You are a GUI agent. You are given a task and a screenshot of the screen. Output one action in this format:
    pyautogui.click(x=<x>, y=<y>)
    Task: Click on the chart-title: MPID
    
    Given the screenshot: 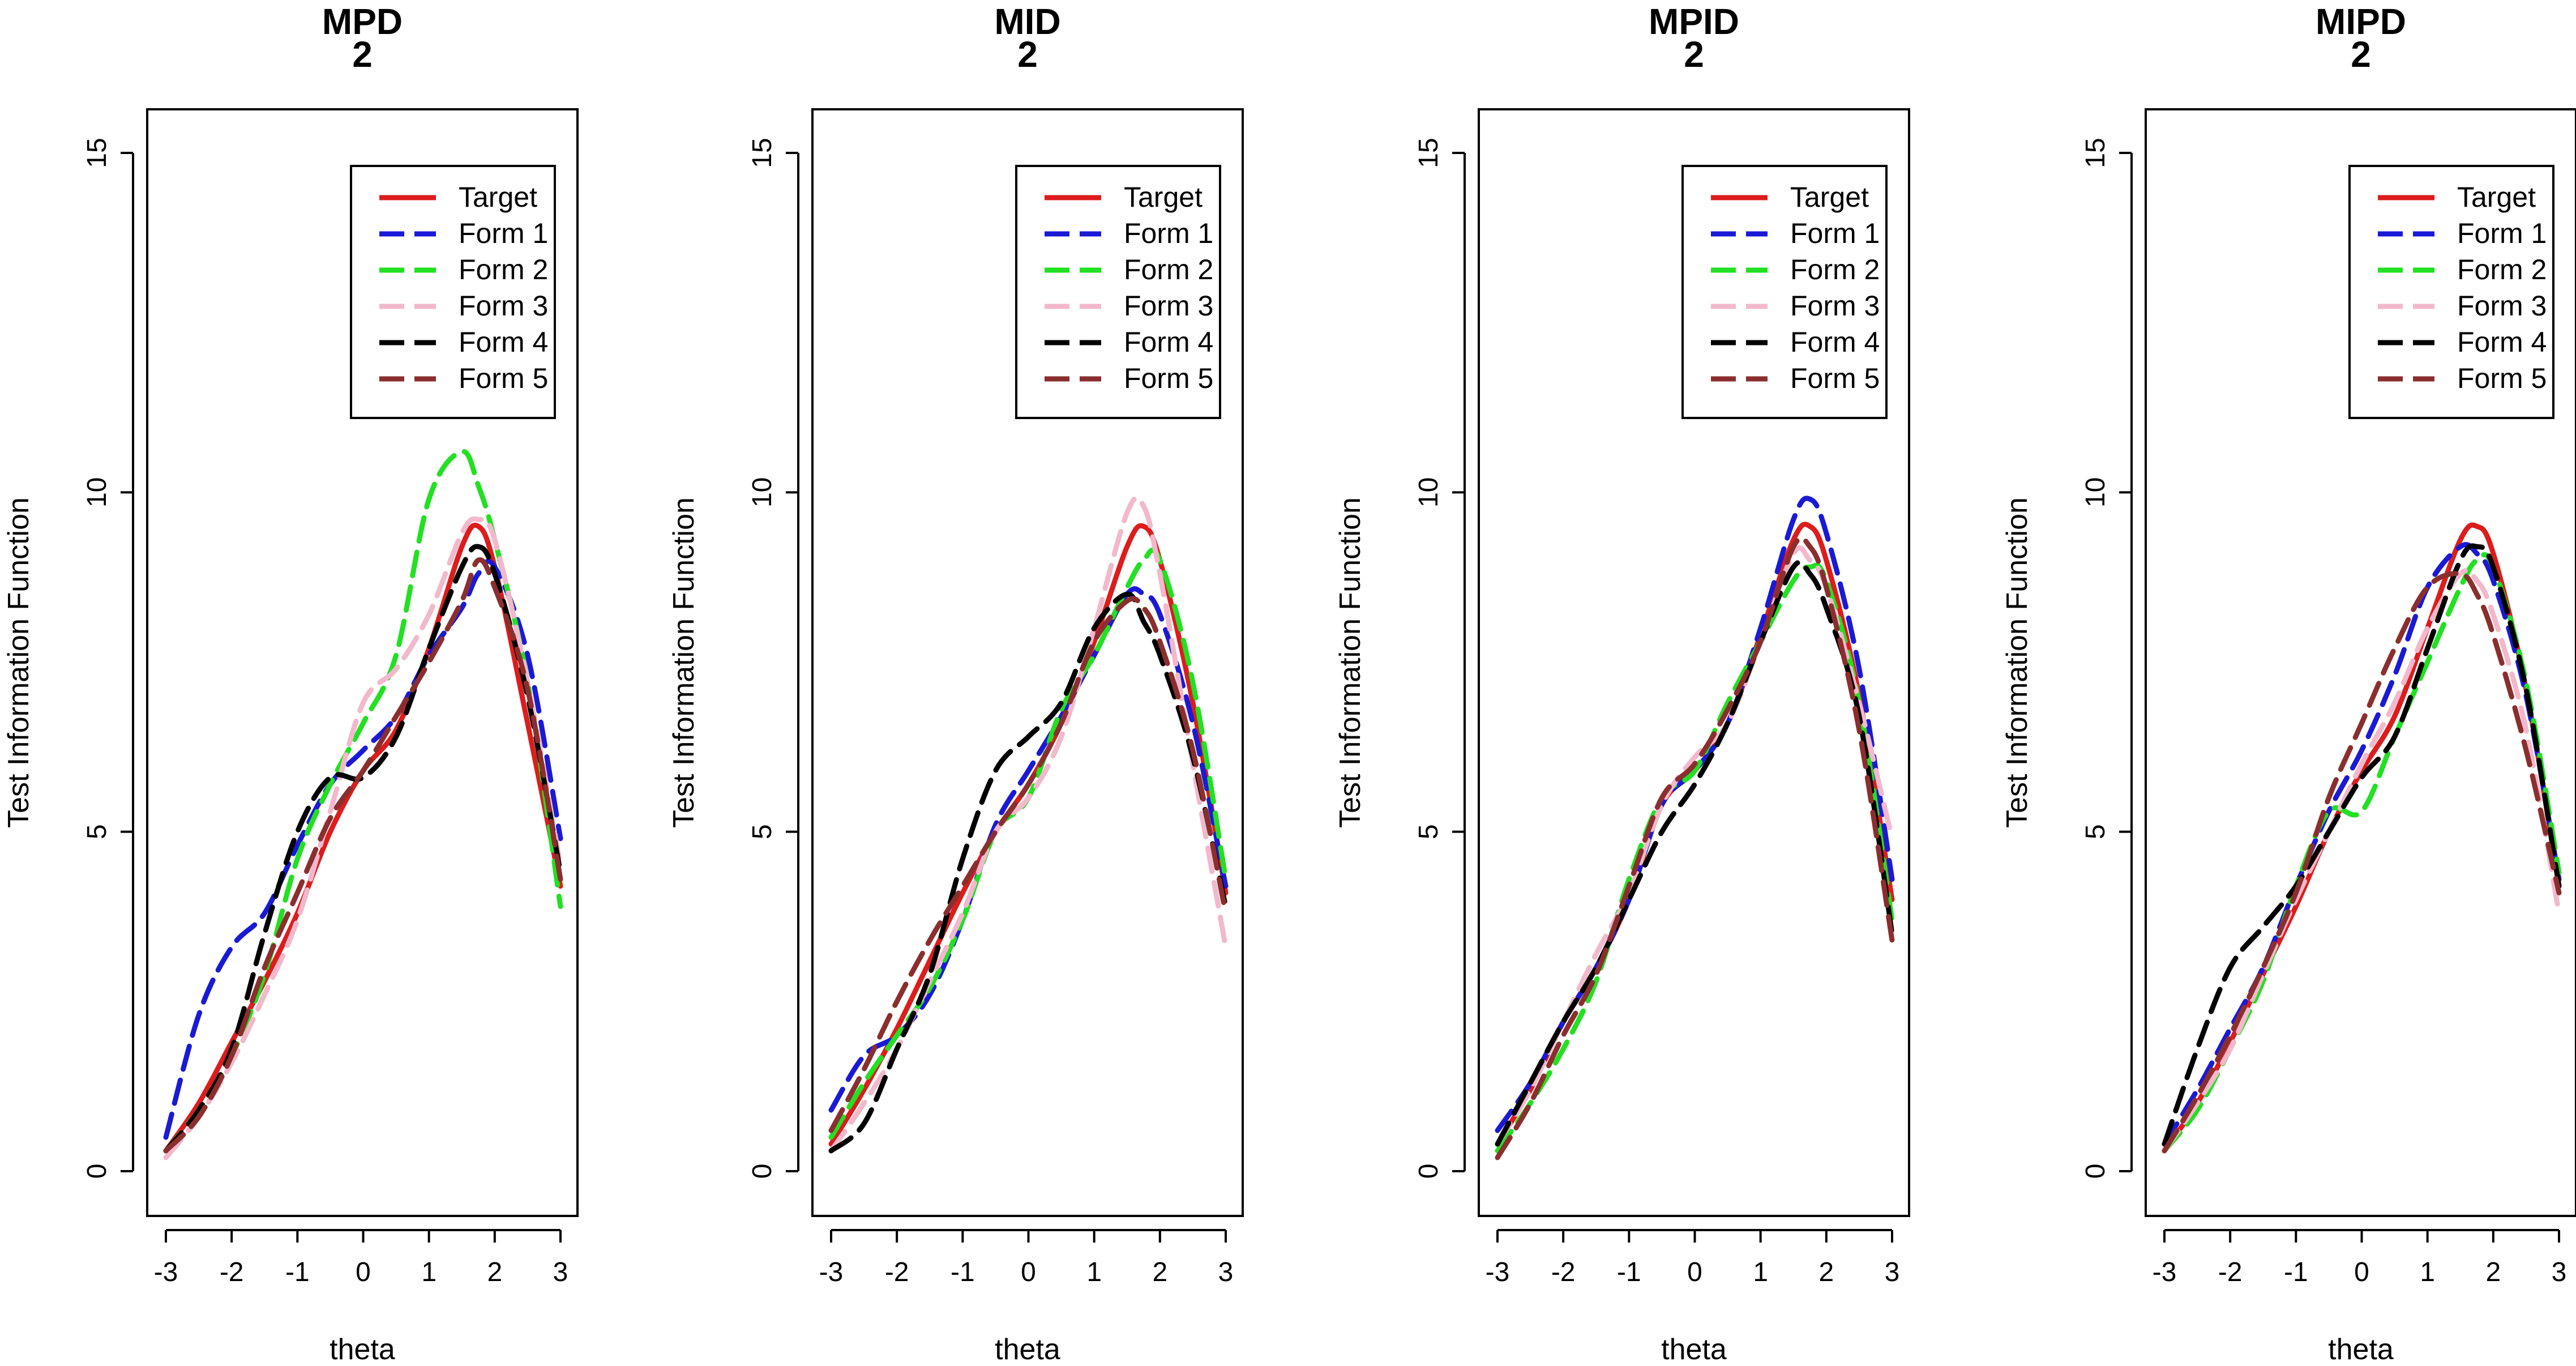 What is the action you would take?
    pyautogui.click(x=1694, y=22)
    